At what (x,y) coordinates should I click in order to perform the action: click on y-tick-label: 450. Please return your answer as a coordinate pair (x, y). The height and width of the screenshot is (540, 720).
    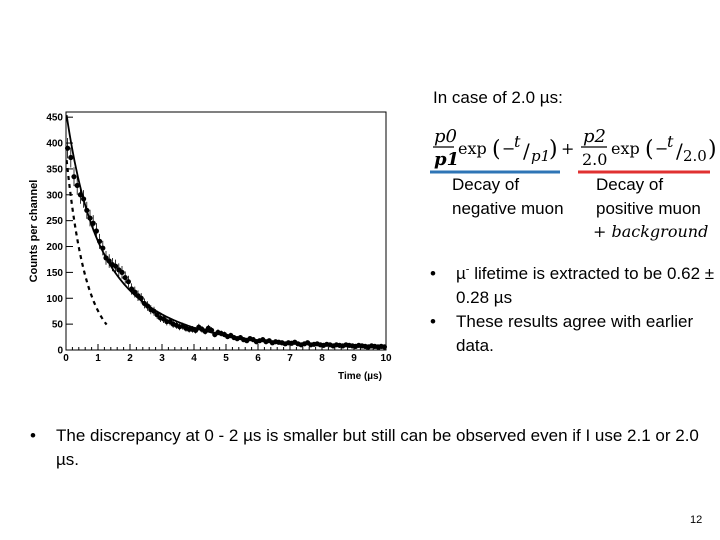
    Looking at the image, I should click on (54, 118).